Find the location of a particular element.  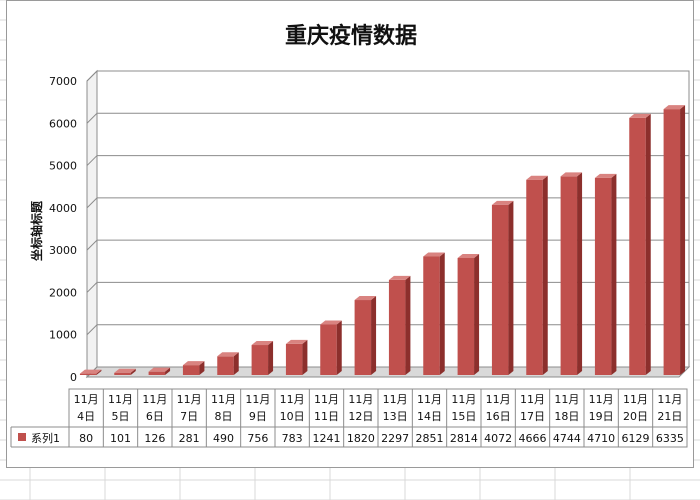

data-table-value: 4744 is located at coordinates (567, 438).